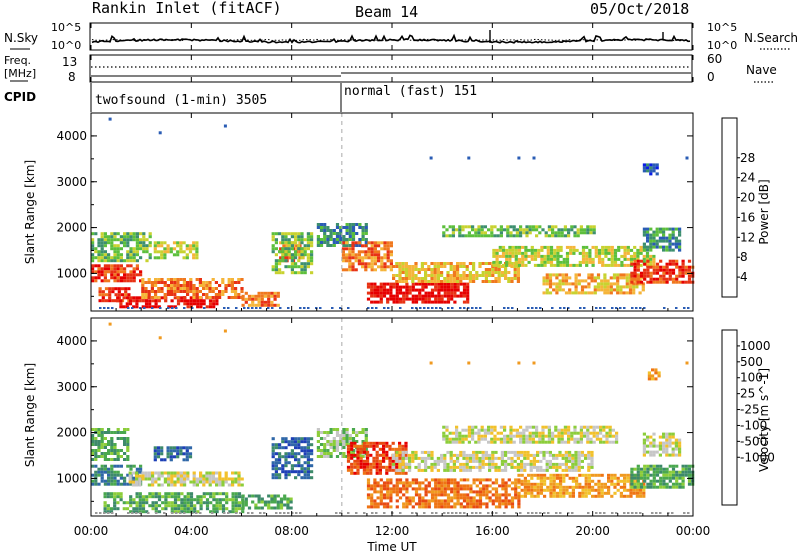 This screenshot has height=554, width=800. I want to click on velocity-isolated-echo, so click(519, 363).